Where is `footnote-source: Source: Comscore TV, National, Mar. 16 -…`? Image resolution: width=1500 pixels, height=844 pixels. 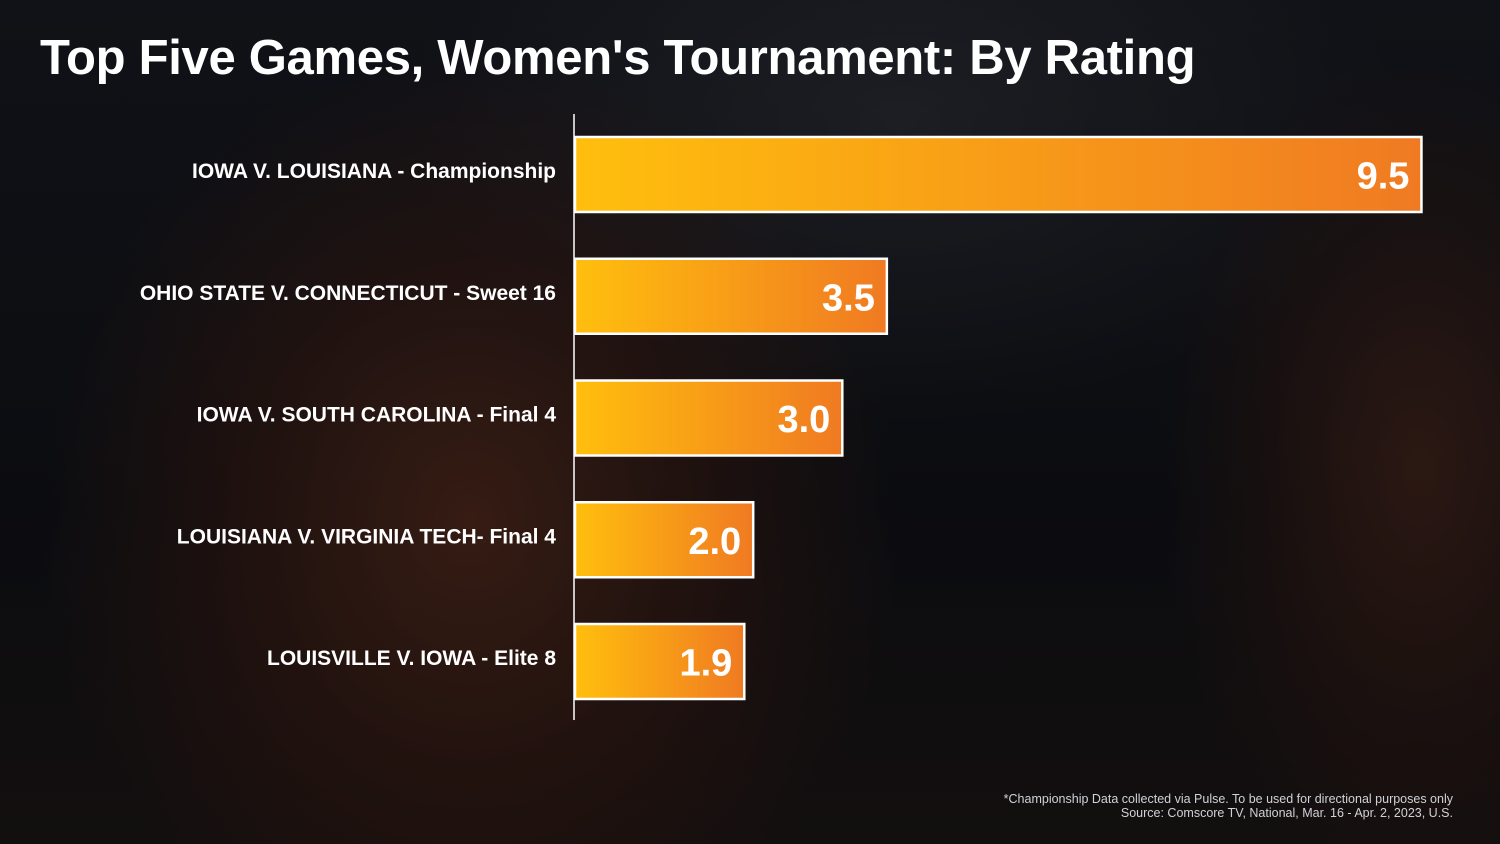 footnote-source: Source: Comscore TV, National, Mar. 16 -… is located at coordinates (1286, 813).